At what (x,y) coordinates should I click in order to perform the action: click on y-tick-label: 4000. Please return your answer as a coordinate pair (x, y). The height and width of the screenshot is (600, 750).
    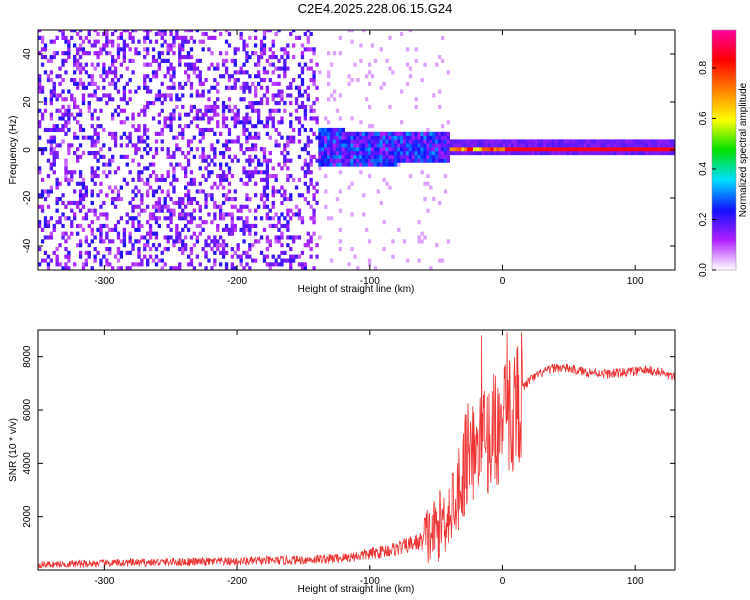
    Looking at the image, I should click on (27, 463).